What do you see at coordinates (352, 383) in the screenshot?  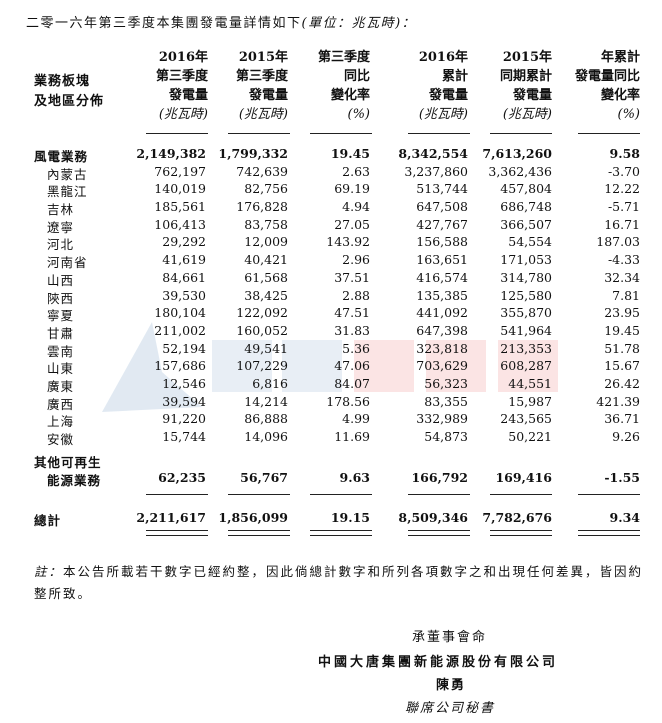 I see `cell-value: 84.07` at bounding box center [352, 383].